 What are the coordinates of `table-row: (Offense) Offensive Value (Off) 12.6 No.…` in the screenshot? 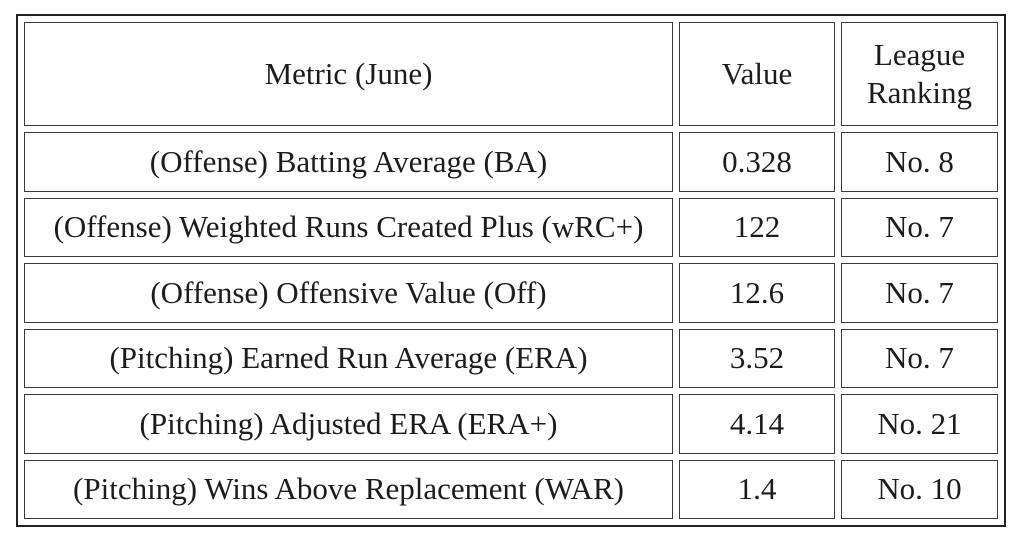 It's located at (511, 293).